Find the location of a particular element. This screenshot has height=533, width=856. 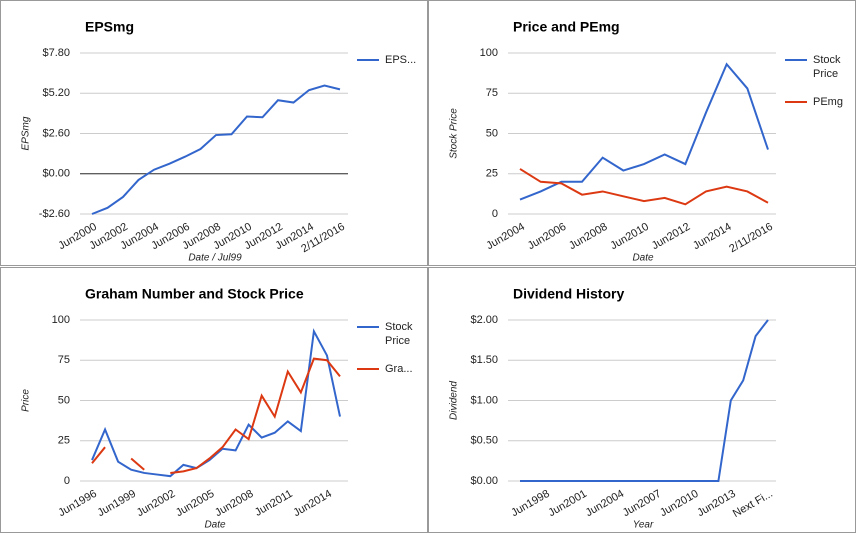

chart-title: Graham Number and Stock Price is located at coordinates (194, 294).